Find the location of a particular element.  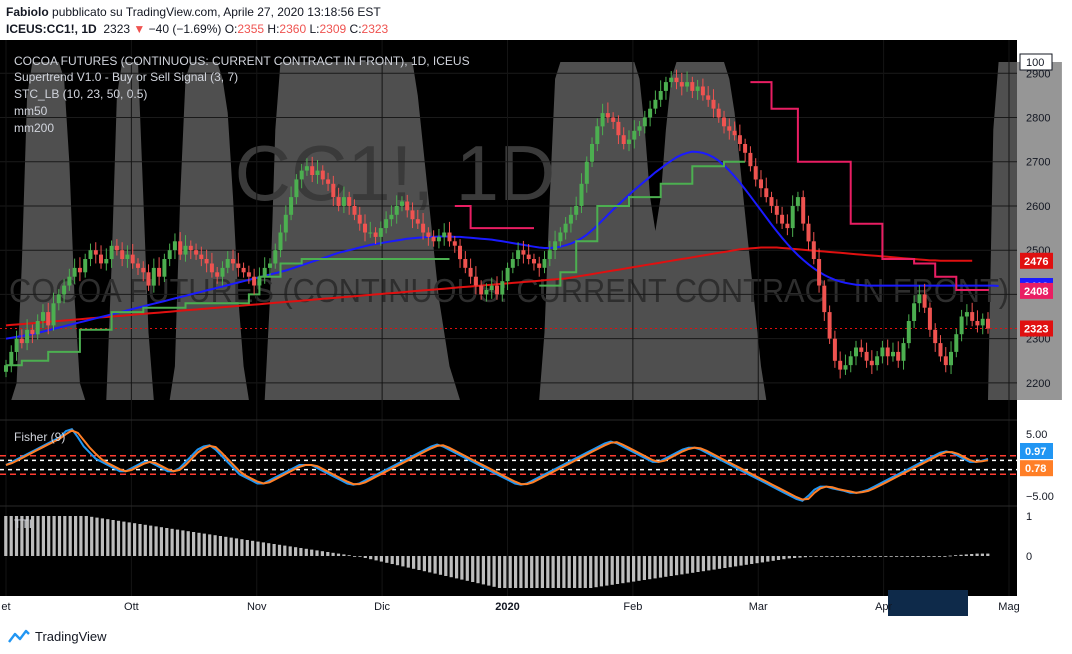

supertrend-line is located at coordinates (642, 223).